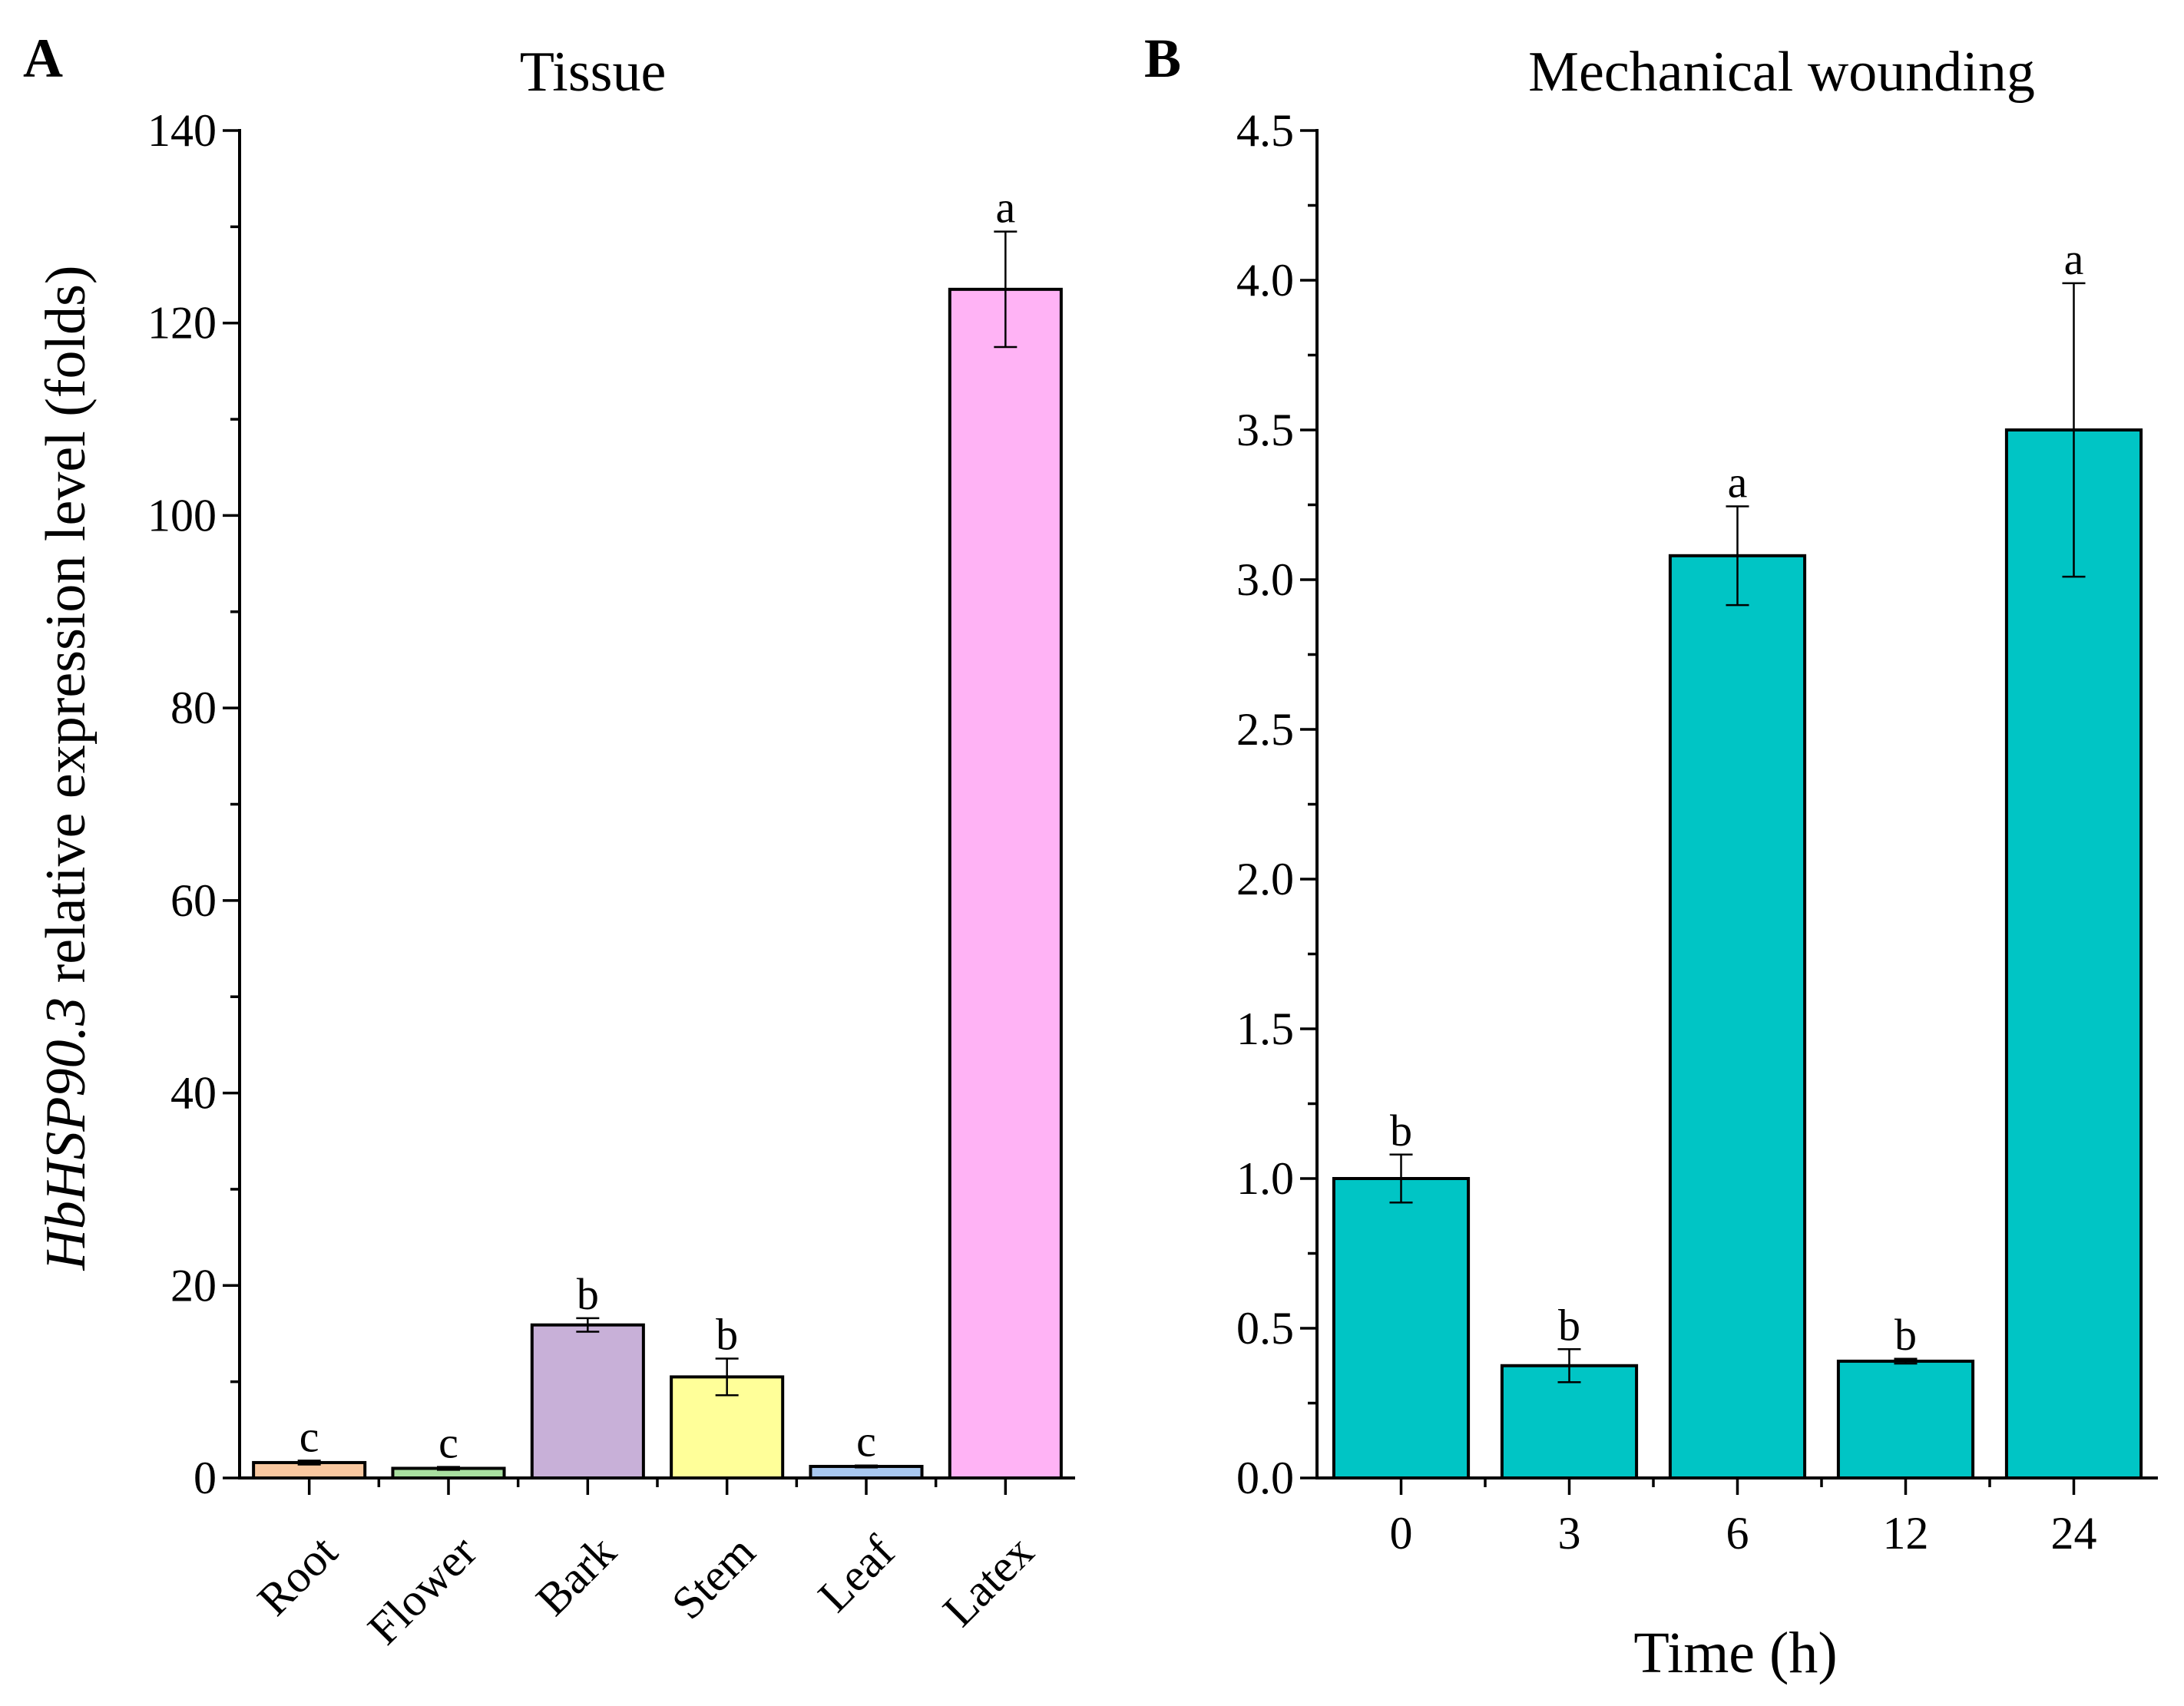 This screenshot has width=2184, height=1706. What do you see at coordinates (1265, 1478) in the screenshot?
I see `y-tick-label: 0.0` at bounding box center [1265, 1478].